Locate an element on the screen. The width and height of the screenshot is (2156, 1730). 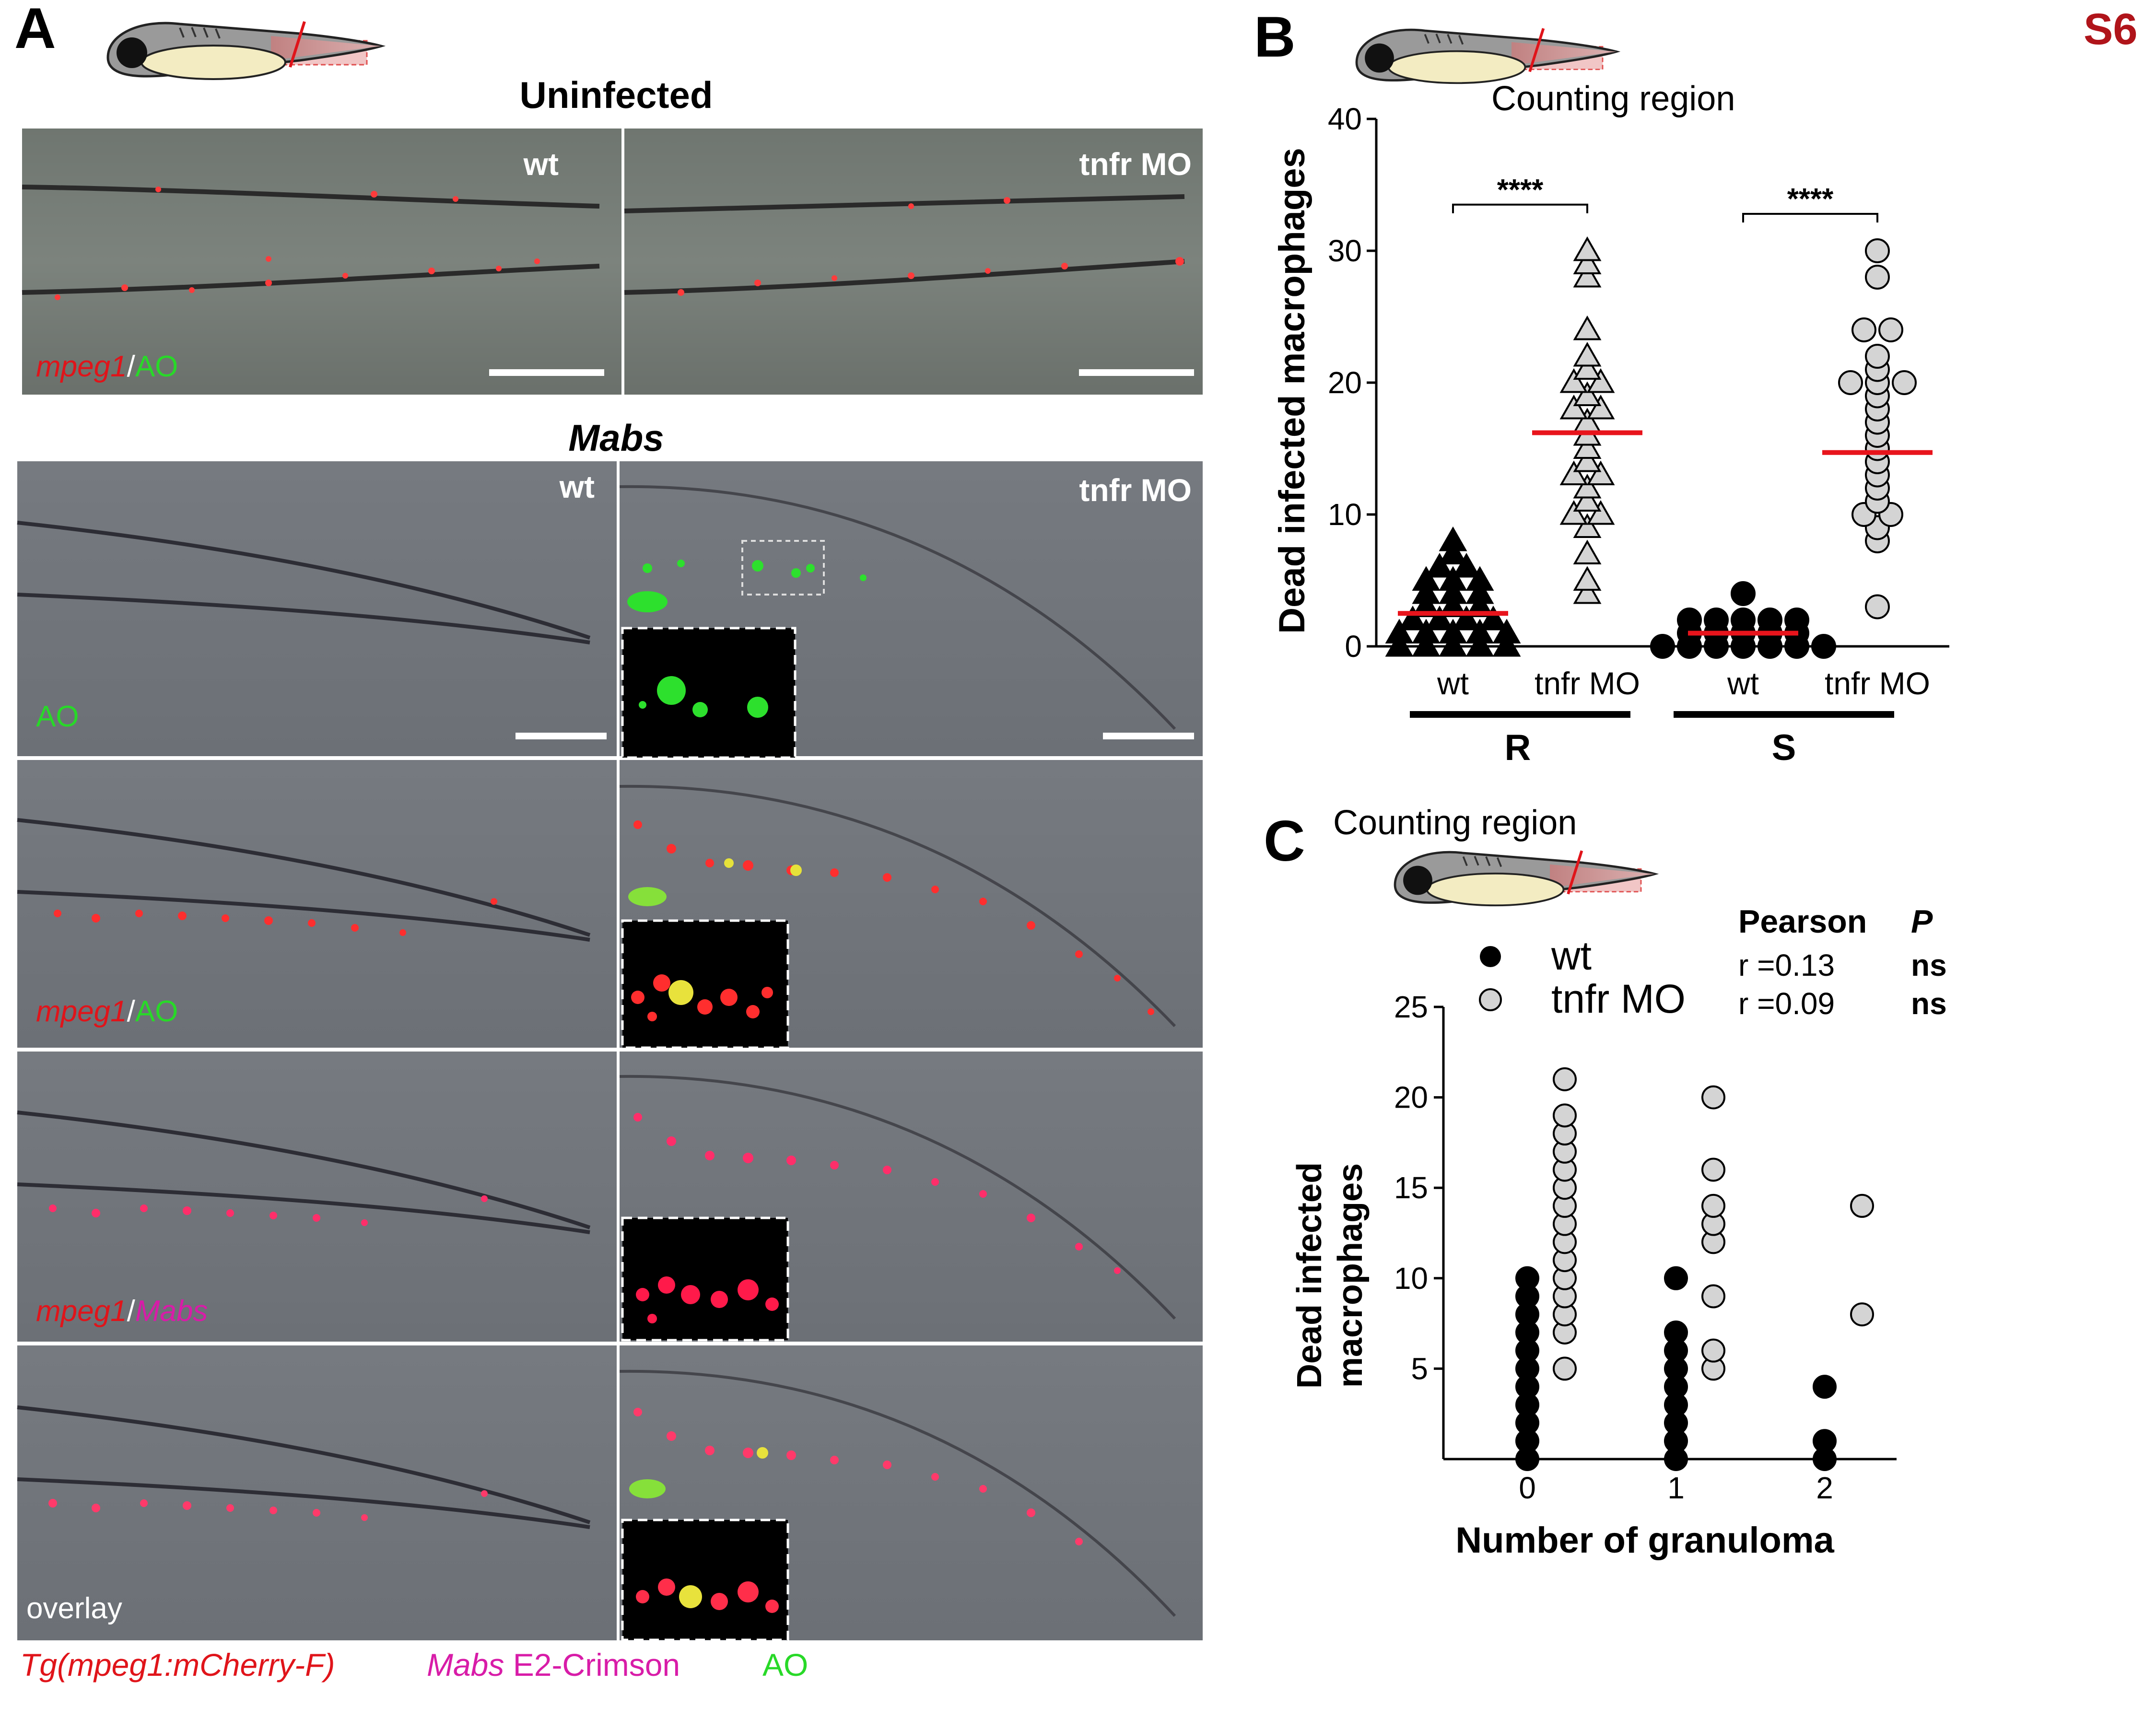
c-x-tick-label: 0 is located at coordinates (1527, 1488).